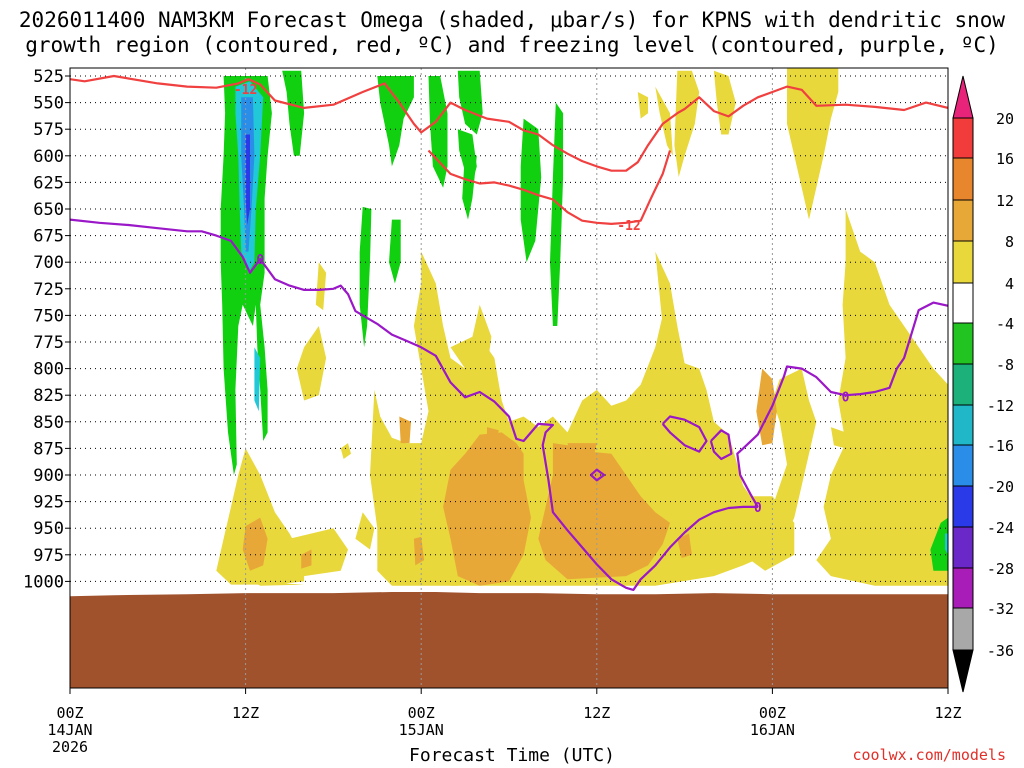  What do you see at coordinates (70, 747) in the screenshot?
I see `x-tick-label: 2026` at bounding box center [70, 747].